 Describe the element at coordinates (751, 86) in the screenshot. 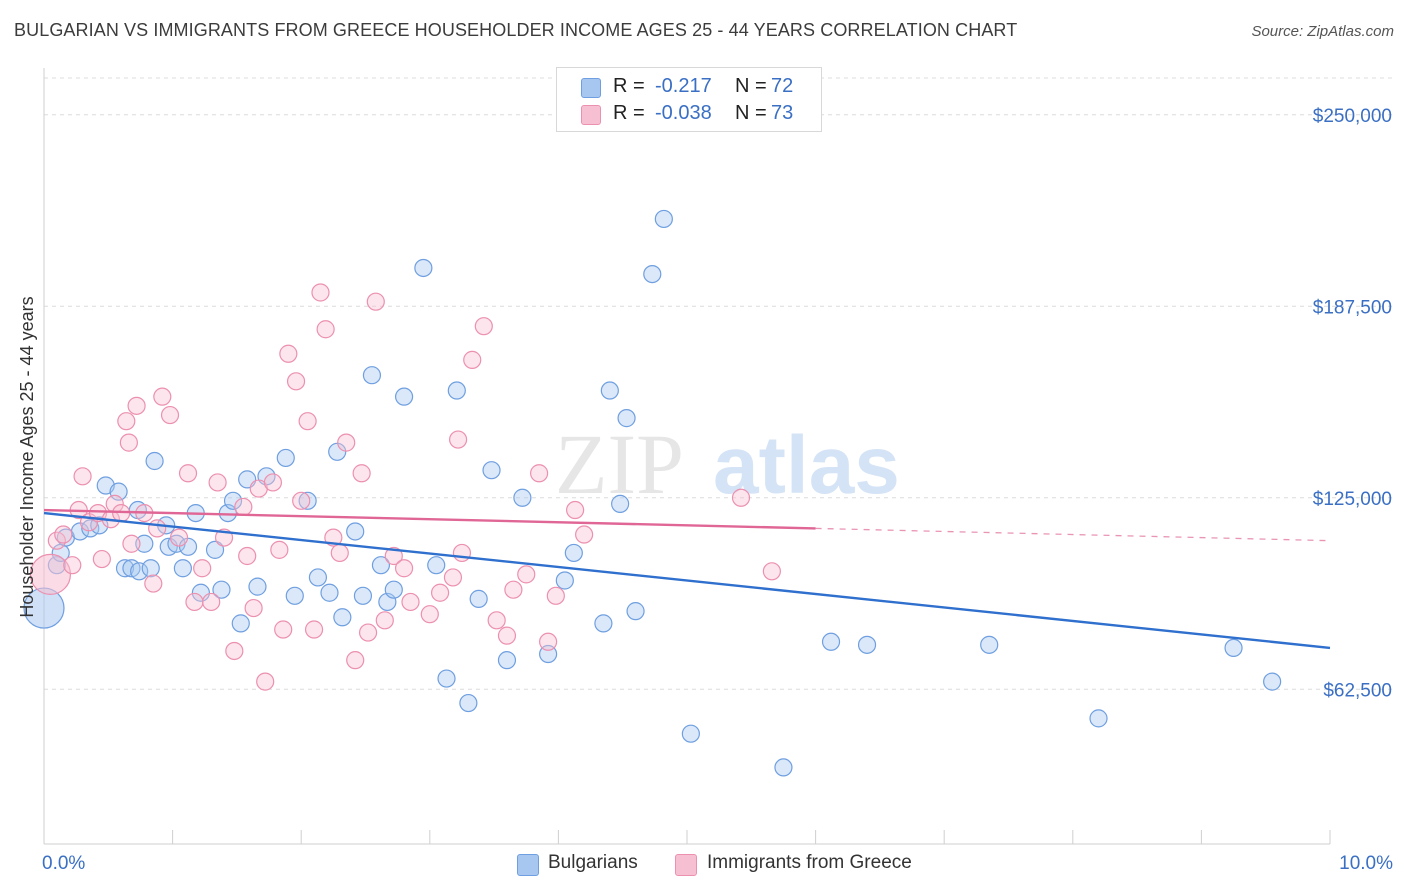

I see `legend-n-label: N =` at that location.